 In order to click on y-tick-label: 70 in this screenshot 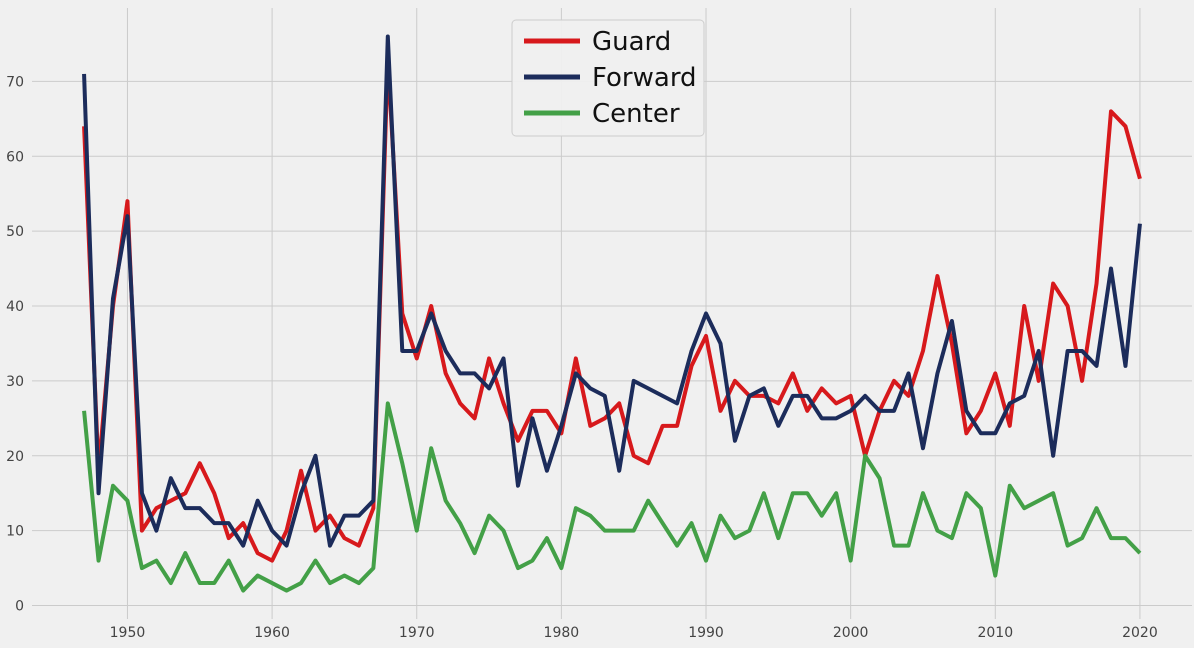, I will do `click(15, 82)`.